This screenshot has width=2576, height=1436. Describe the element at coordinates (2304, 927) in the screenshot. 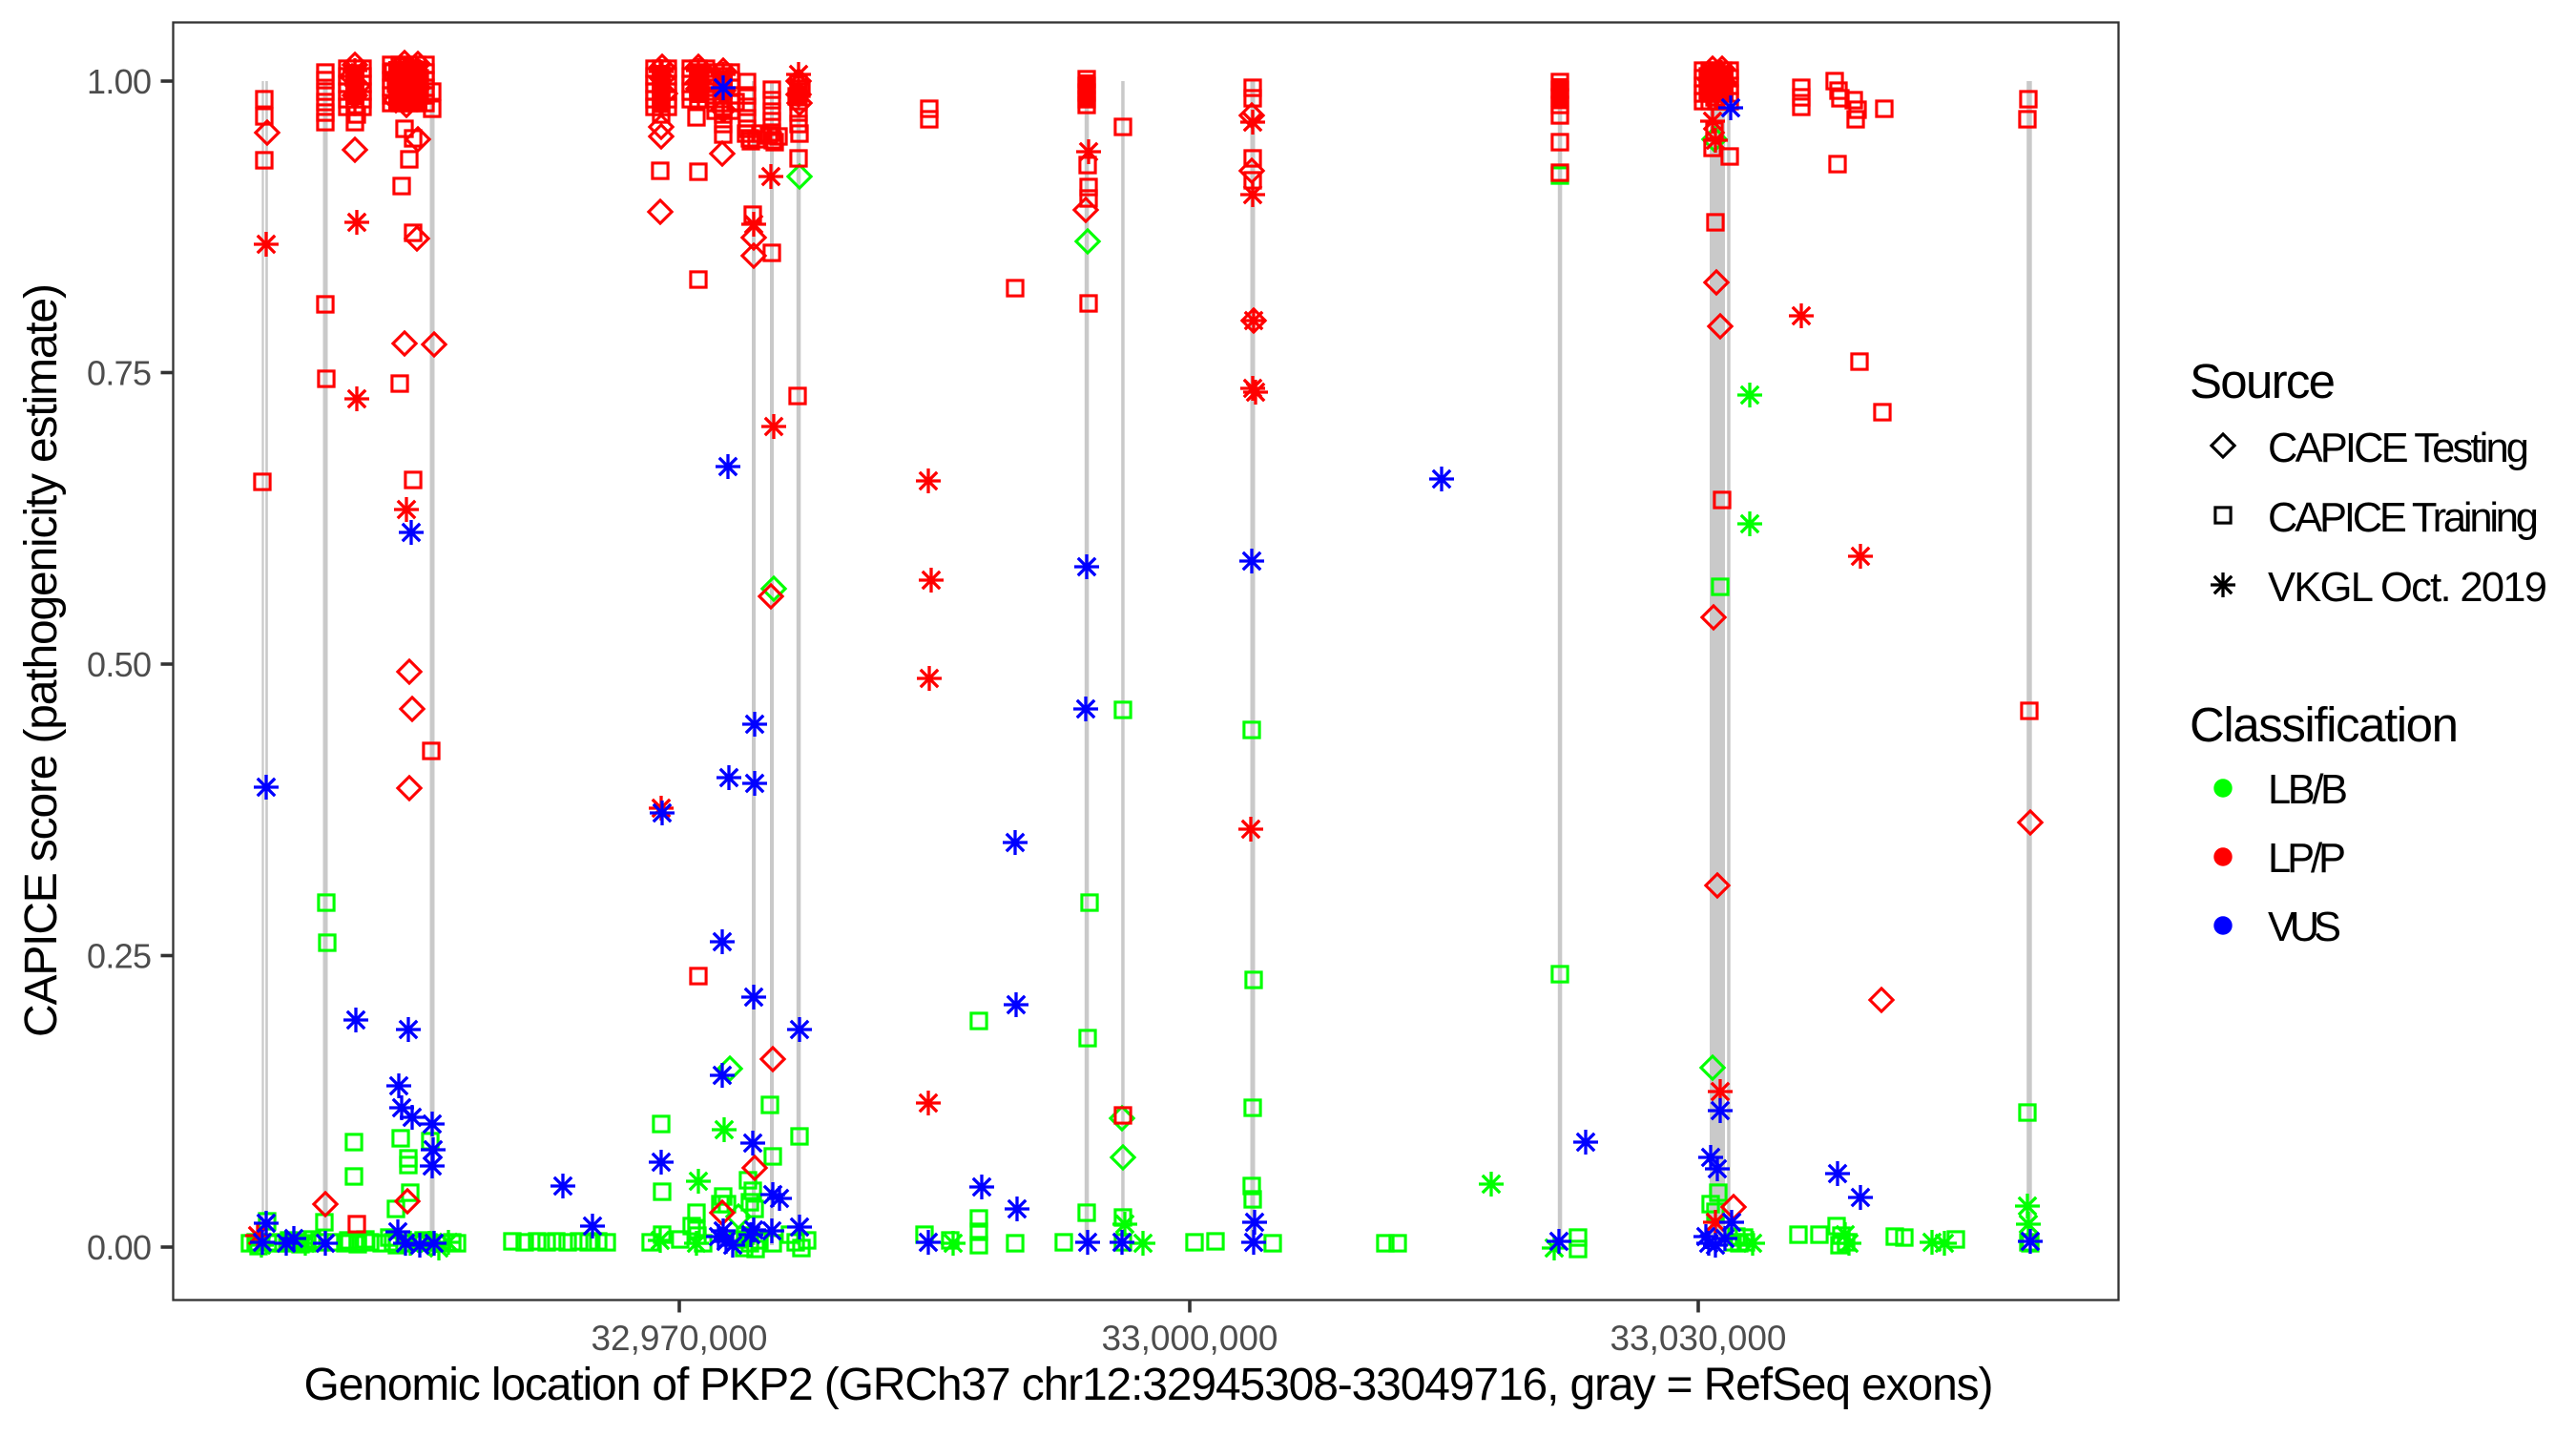

I see `svg-text: VUS` at that location.